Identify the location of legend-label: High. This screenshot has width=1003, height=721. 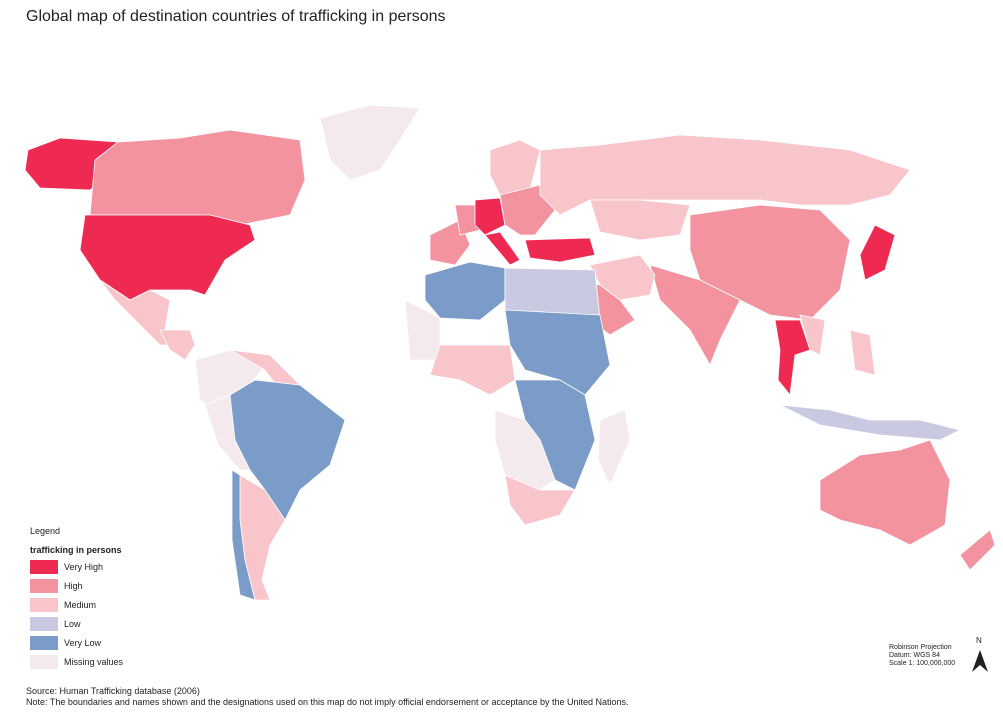
(73, 586).